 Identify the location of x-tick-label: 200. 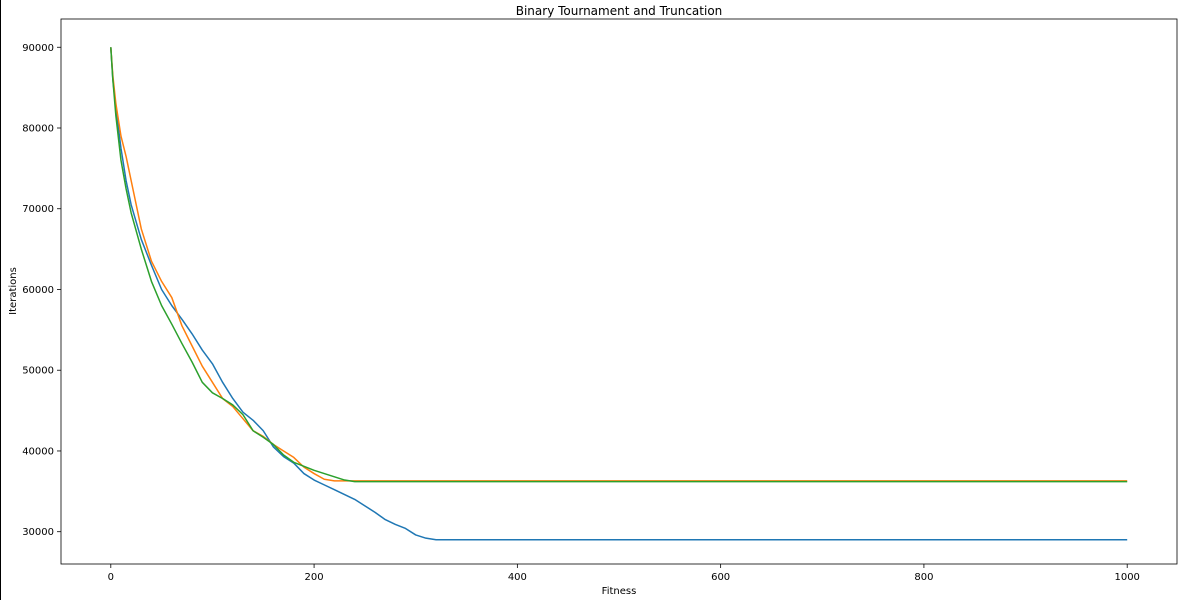
(314, 577).